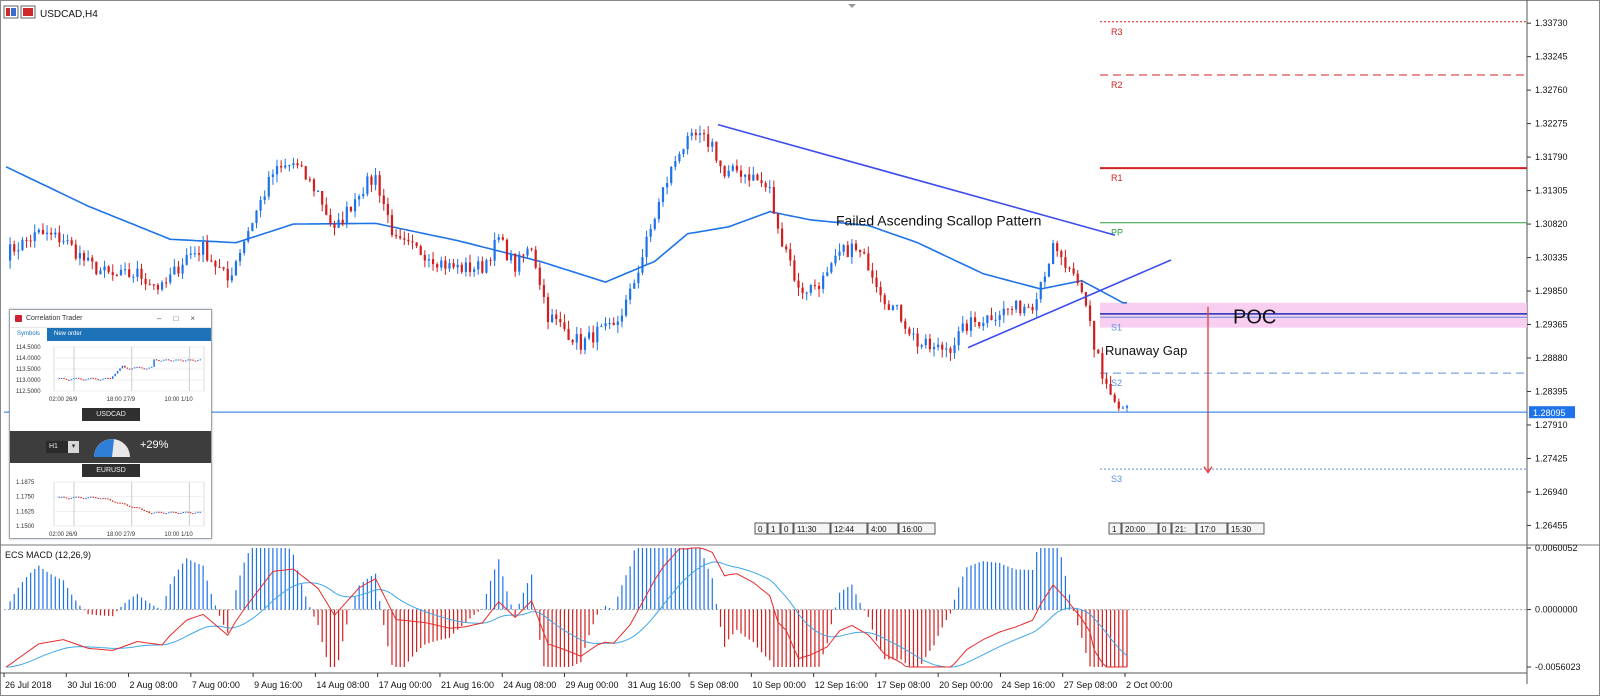  Describe the element at coordinates (198, 318) in the screenshot. I see `close-icon: ×` at that location.